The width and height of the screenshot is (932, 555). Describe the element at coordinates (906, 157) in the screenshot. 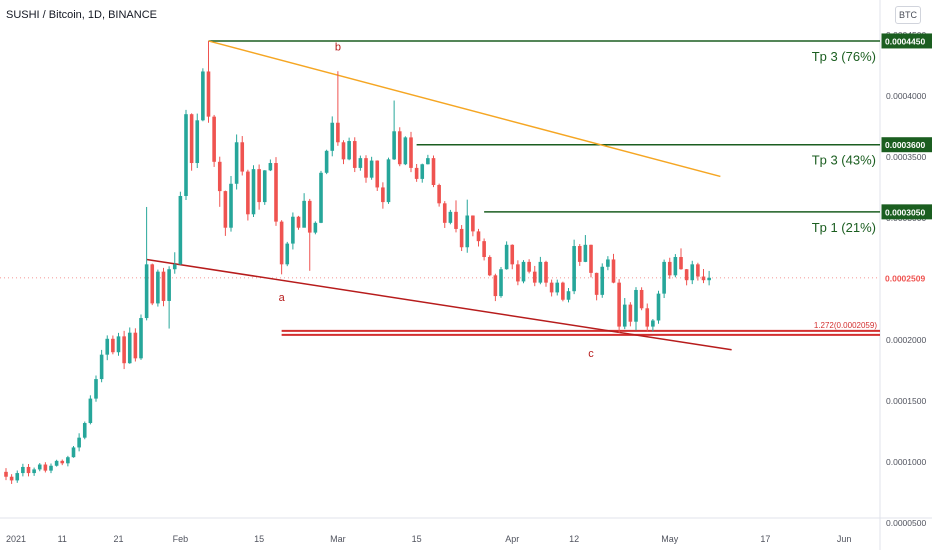

I see `price-tick-label: 0.0003500` at that location.